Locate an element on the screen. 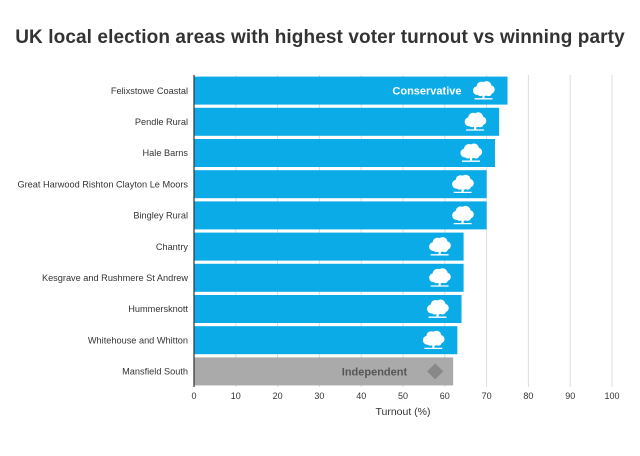 This screenshot has width=640, height=456. y-category-label: Chantry is located at coordinates (172, 247).